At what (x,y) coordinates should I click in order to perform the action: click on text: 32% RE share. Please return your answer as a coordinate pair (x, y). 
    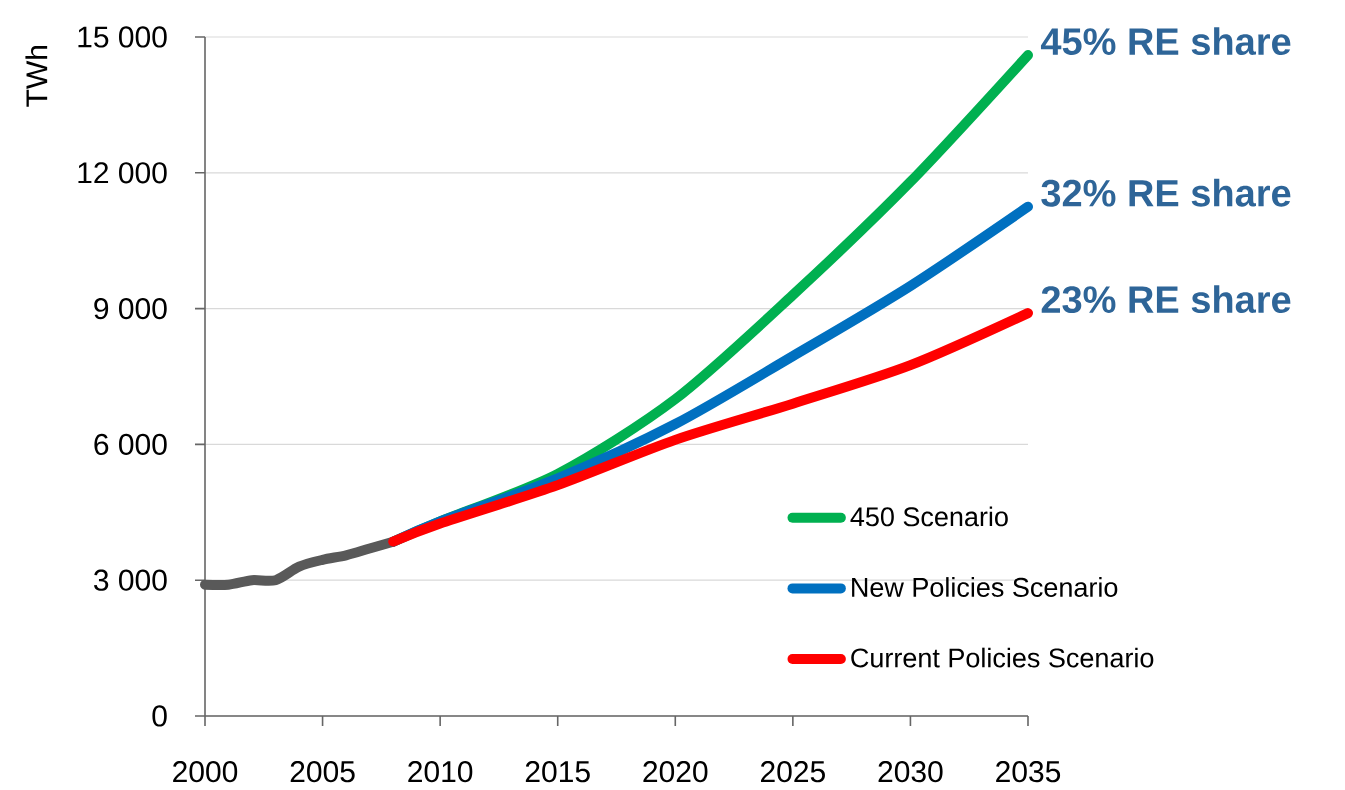
    Looking at the image, I should click on (1166, 192).